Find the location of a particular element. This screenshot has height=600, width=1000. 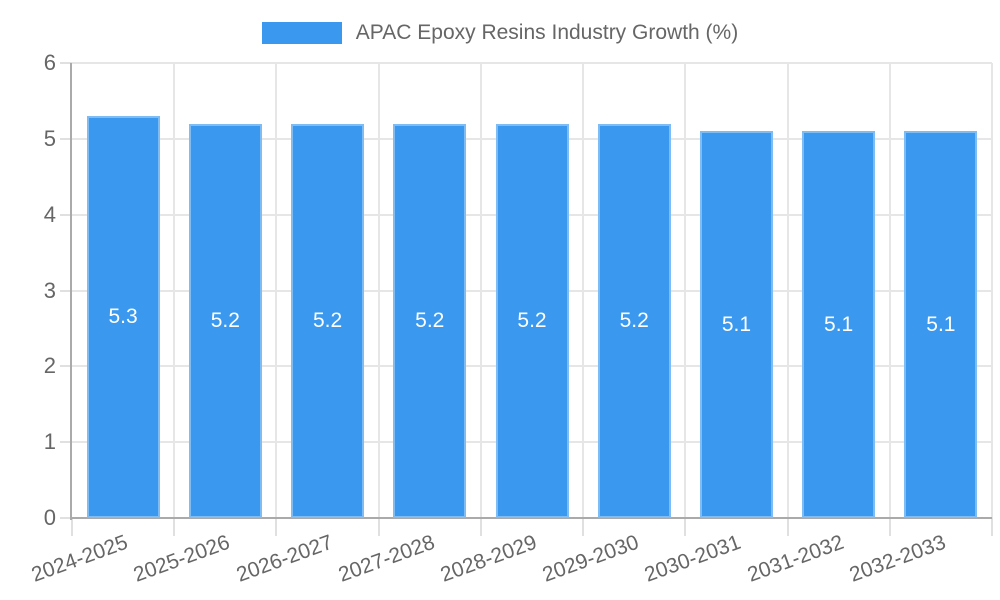

legend: APAC Epoxy Resins Industry Growth (%) is located at coordinates (500, 33).